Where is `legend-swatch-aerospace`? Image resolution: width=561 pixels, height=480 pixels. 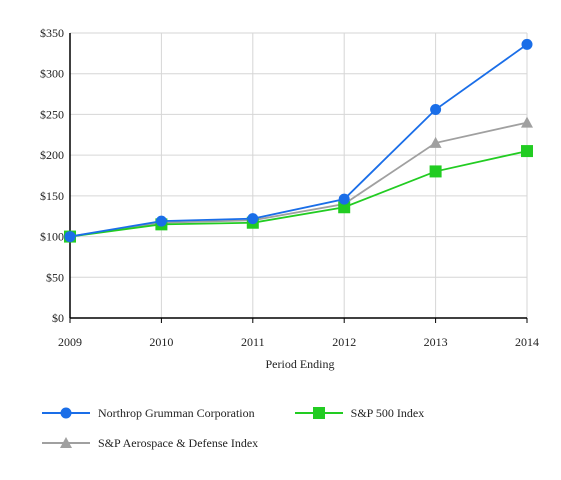 legend-swatch-aerospace is located at coordinates (66, 442).